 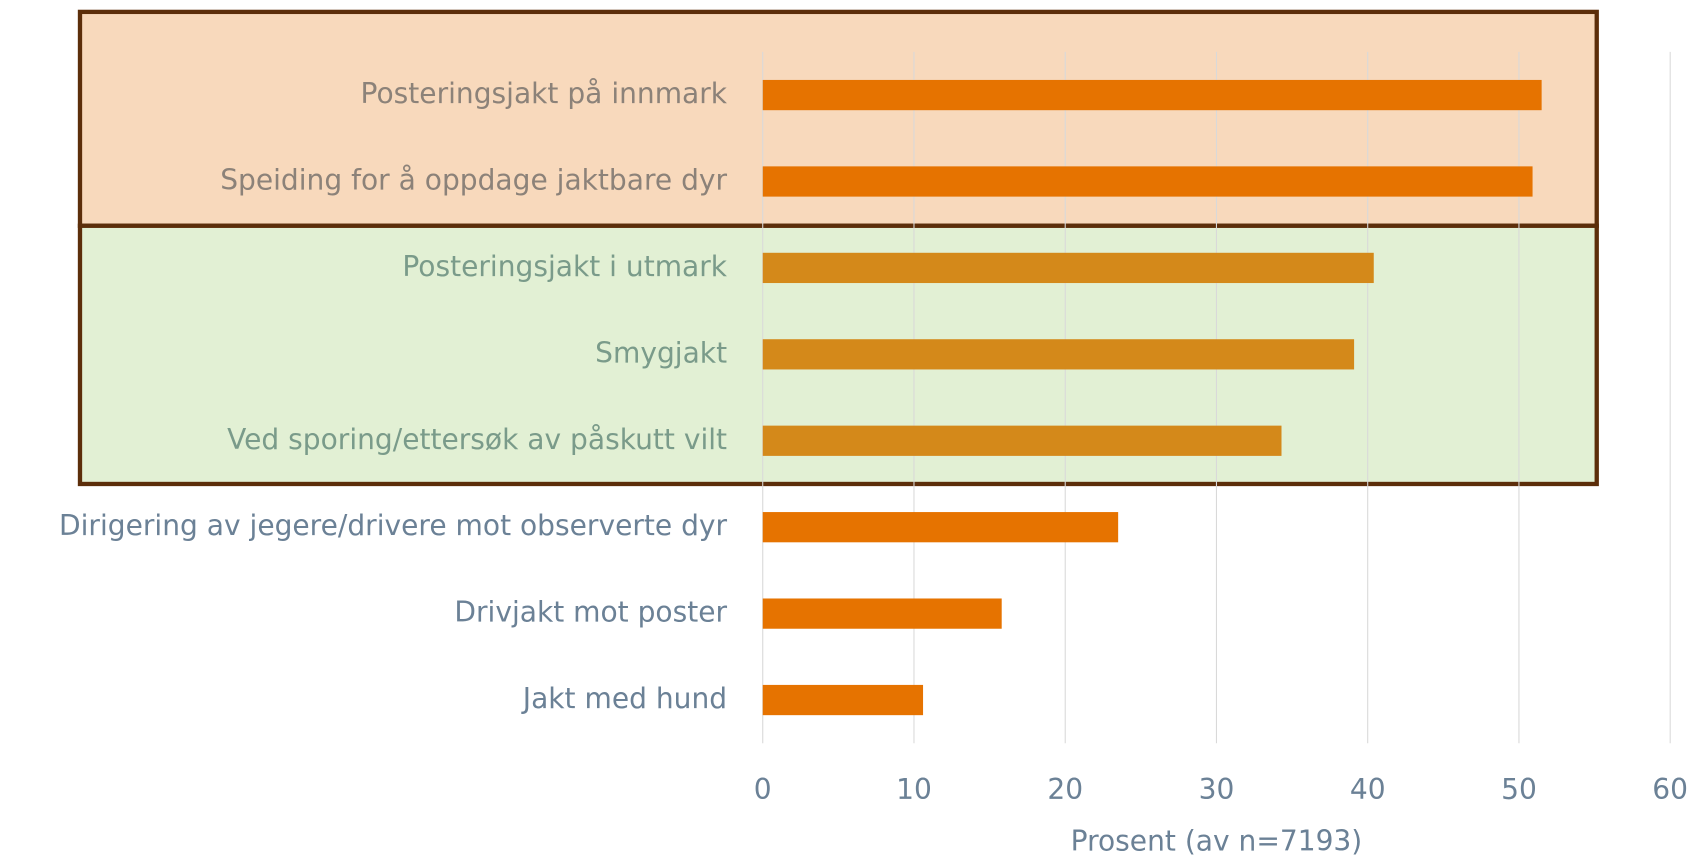 What do you see at coordinates (1217, 841) in the screenshot?
I see `x-axis-label: Prosent (av n=7193)` at bounding box center [1217, 841].